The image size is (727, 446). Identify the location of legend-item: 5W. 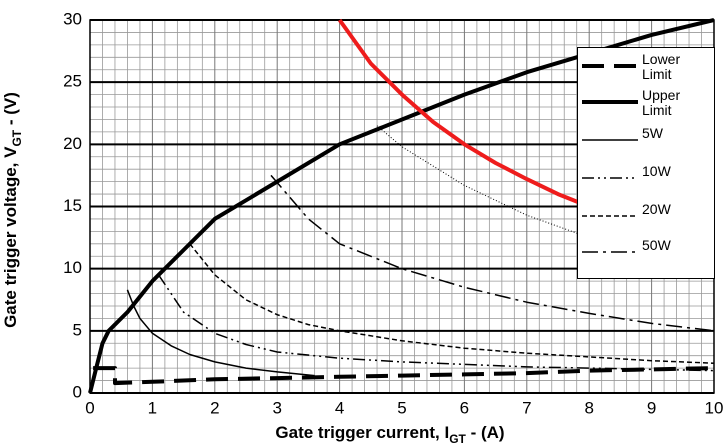
(646, 144).